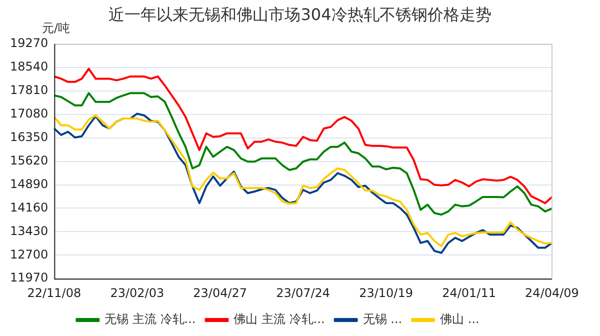 This screenshot has height=336, width=600. What do you see at coordinates (29, 90) in the screenshot?
I see `y-tick-label: 17810` at bounding box center [29, 90].